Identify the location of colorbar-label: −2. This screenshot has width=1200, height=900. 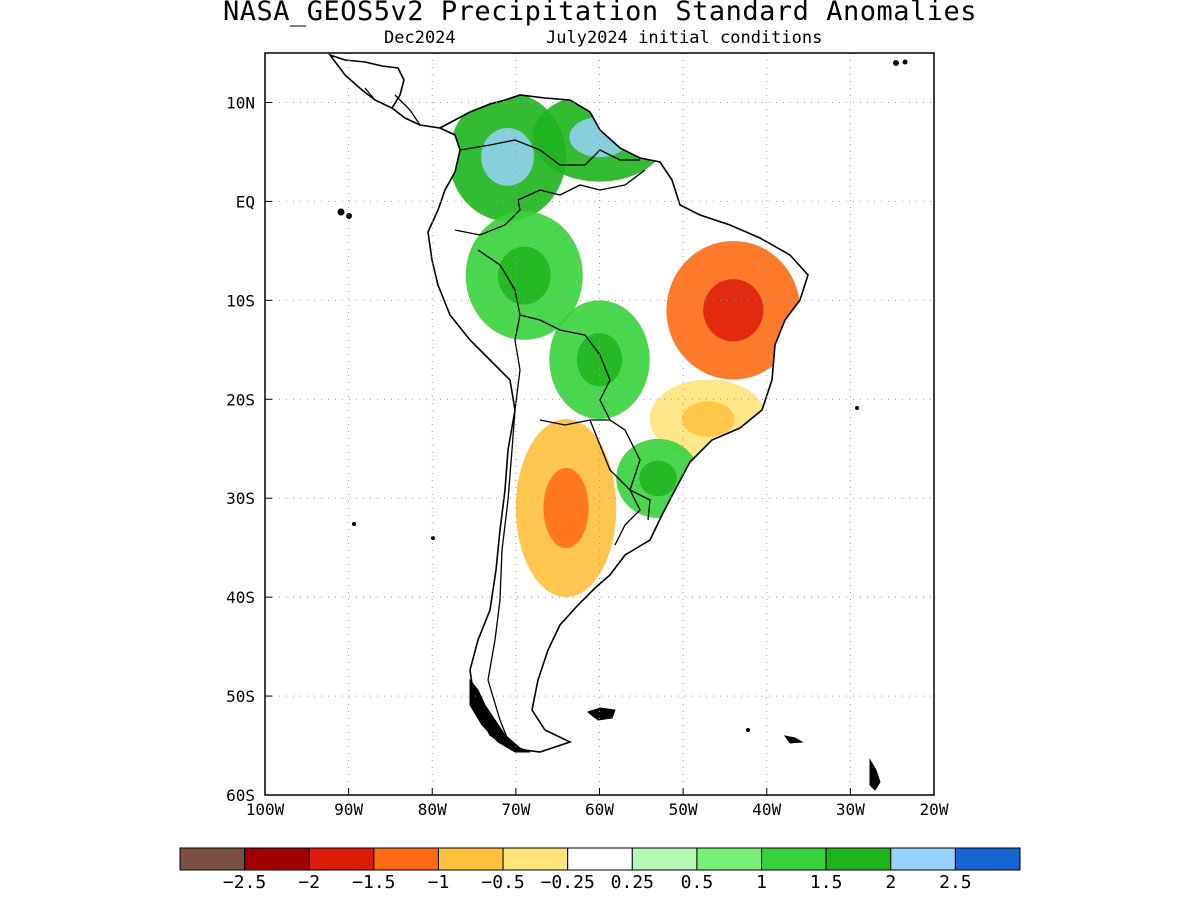
(309, 882).